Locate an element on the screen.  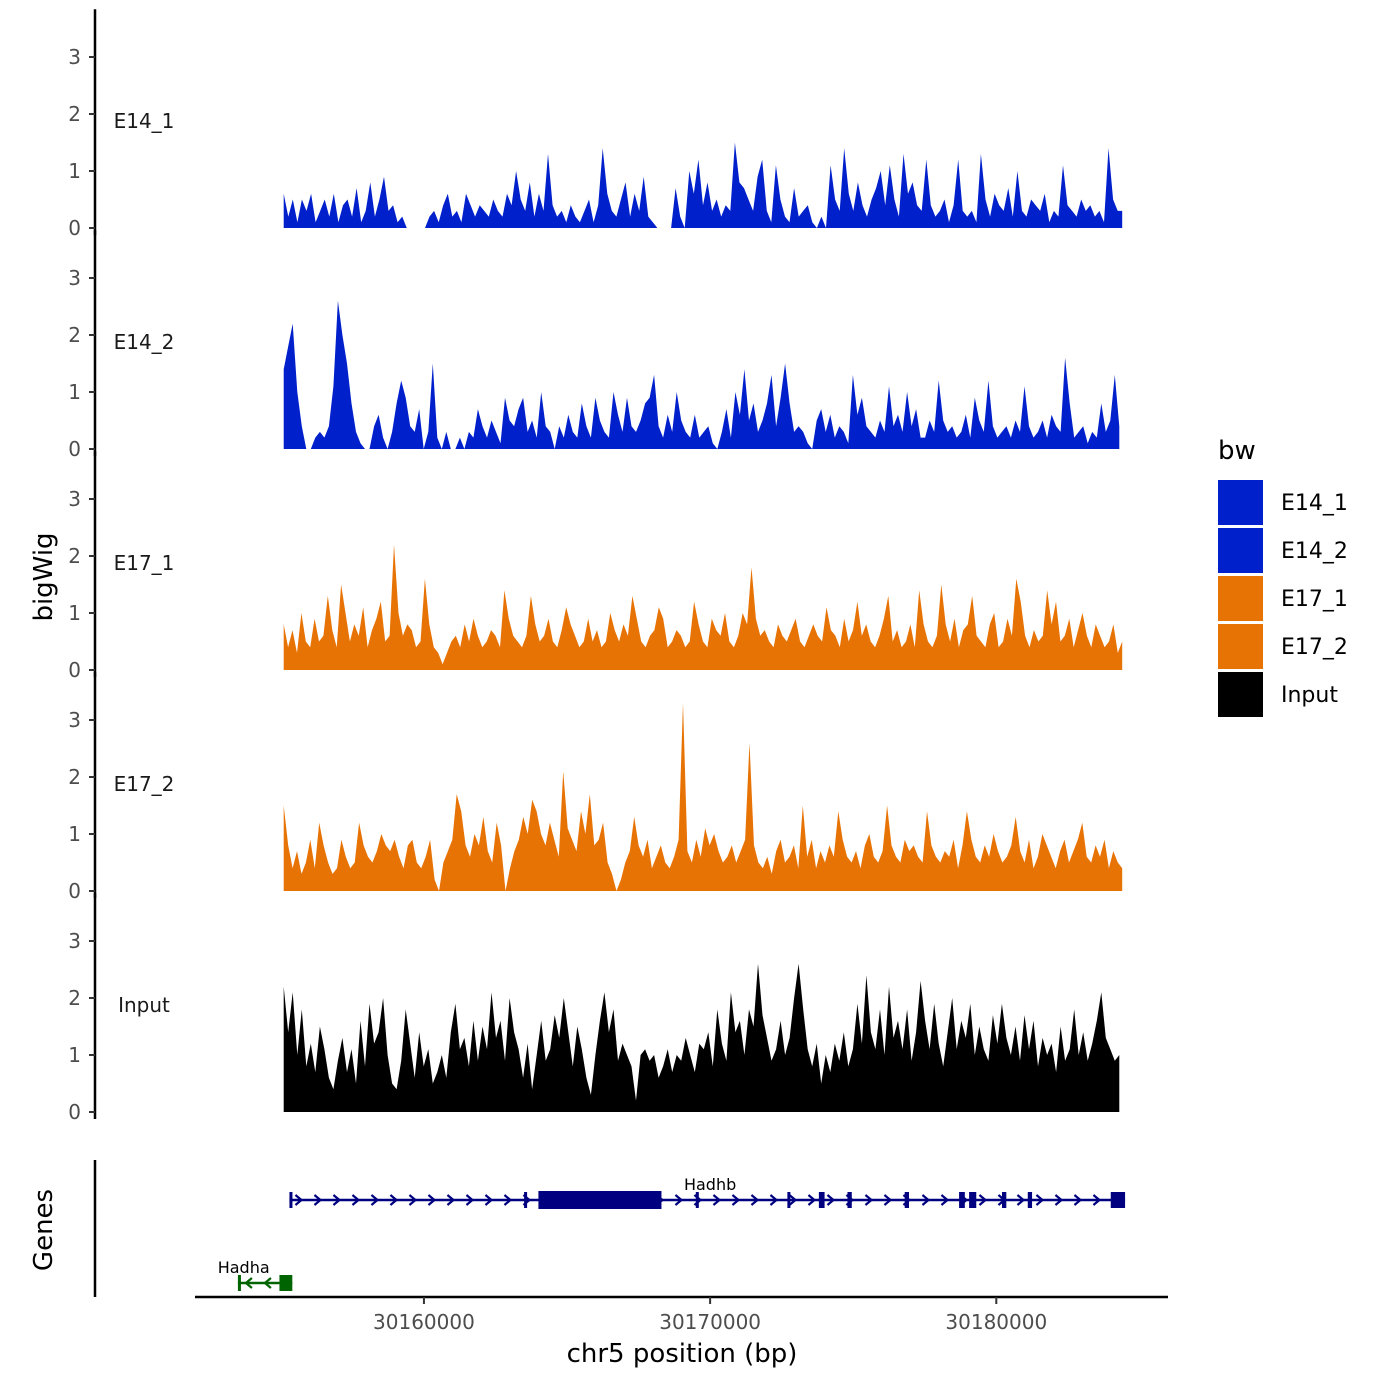
track-e17-1: 0 1 2 3 E17_1 is located at coordinates (595, 566).